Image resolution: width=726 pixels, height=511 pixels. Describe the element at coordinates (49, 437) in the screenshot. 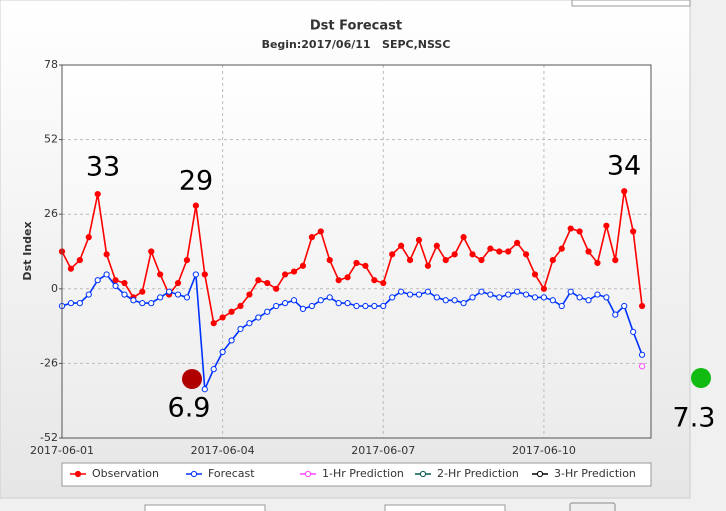

I see `y-tick-label: -52` at that location.